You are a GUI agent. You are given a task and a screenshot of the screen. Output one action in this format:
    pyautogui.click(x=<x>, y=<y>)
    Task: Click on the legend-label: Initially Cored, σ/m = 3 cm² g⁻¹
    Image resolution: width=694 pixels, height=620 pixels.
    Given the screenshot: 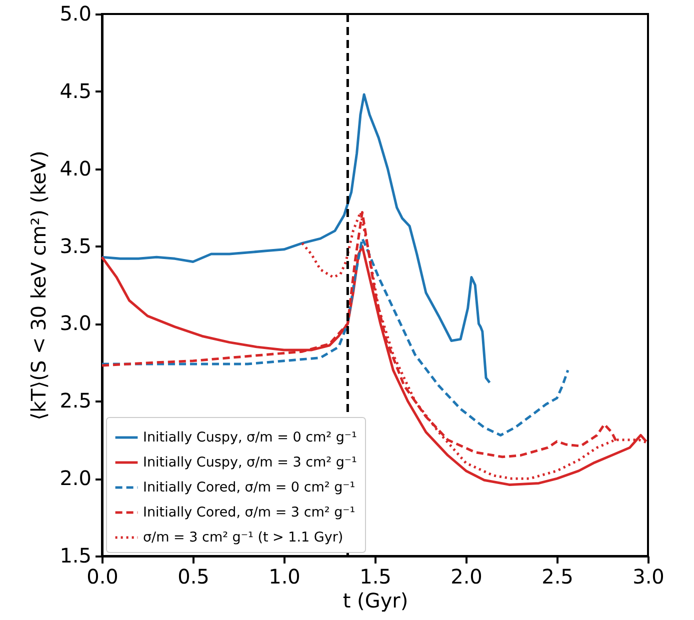 What is the action you would take?
    pyautogui.click(x=249, y=512)
    